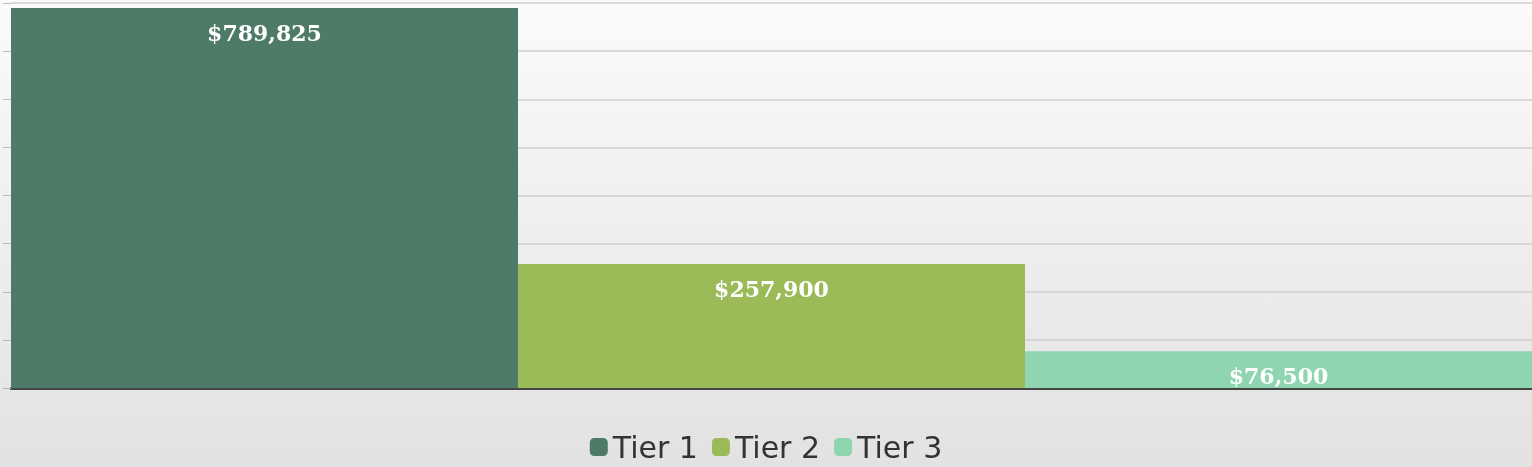 The height and width of the screenshot is (467, 1532). I want to click on legend-label: Tier 2, so click(777, 447).